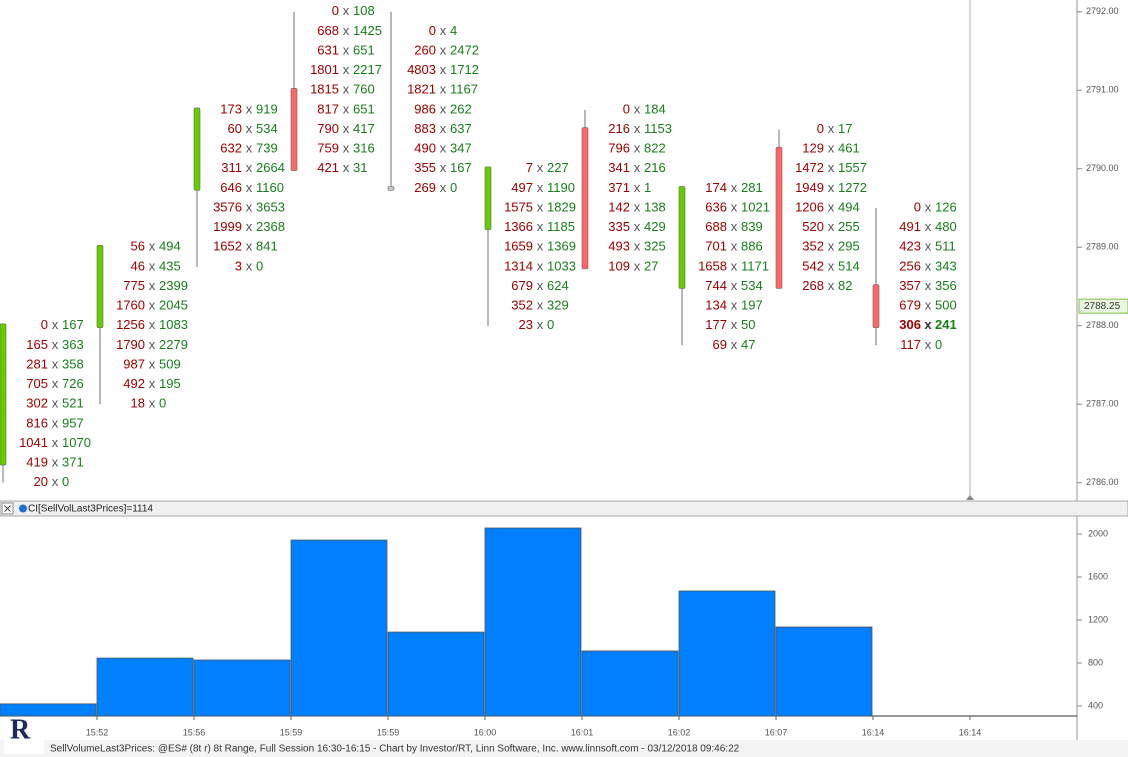 The image size is (1128, 757). I want to click on x-tick-label: 16:00, so click(485, 732).